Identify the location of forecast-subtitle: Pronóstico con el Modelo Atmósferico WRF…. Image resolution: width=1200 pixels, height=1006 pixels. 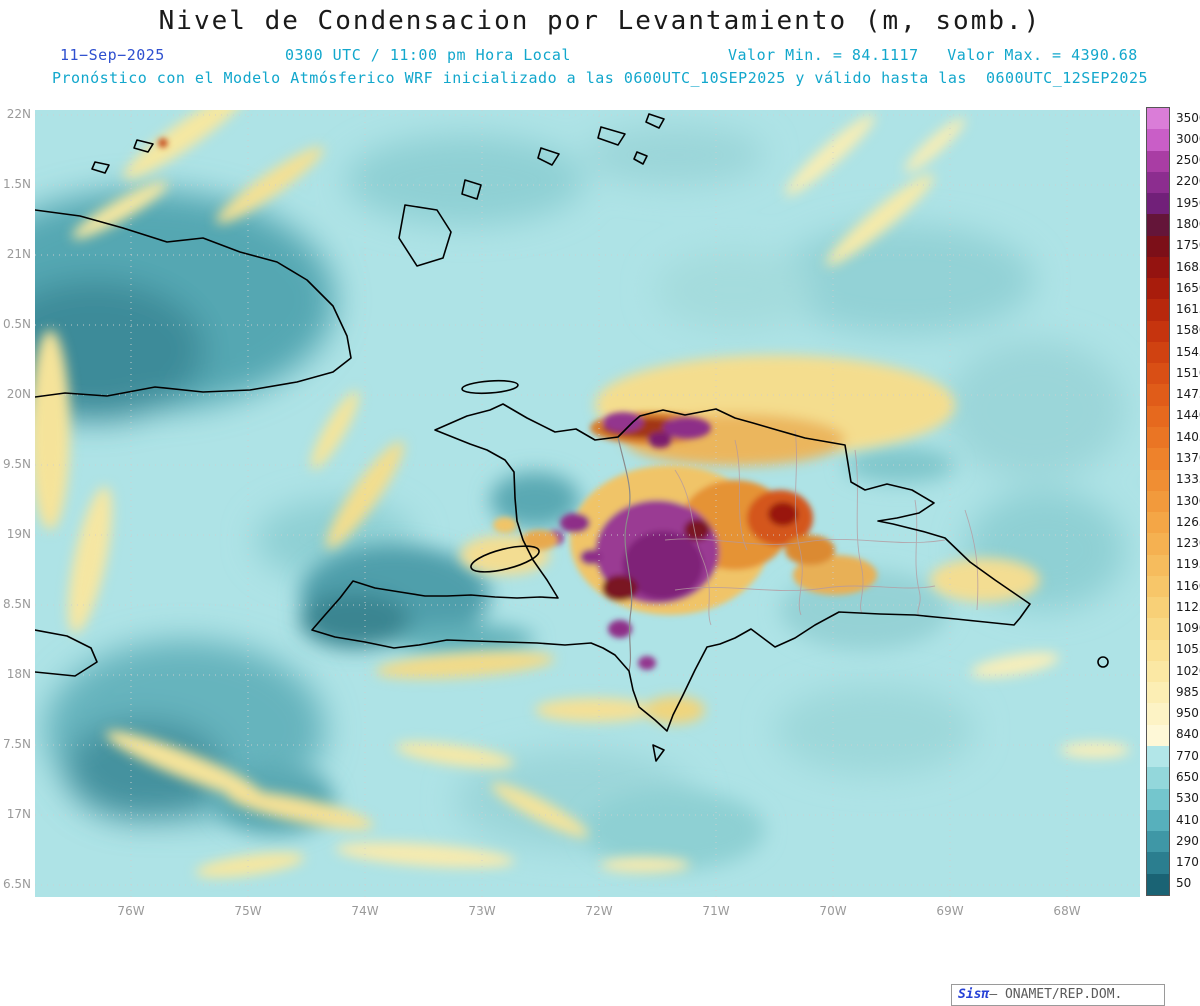
(600, 78).